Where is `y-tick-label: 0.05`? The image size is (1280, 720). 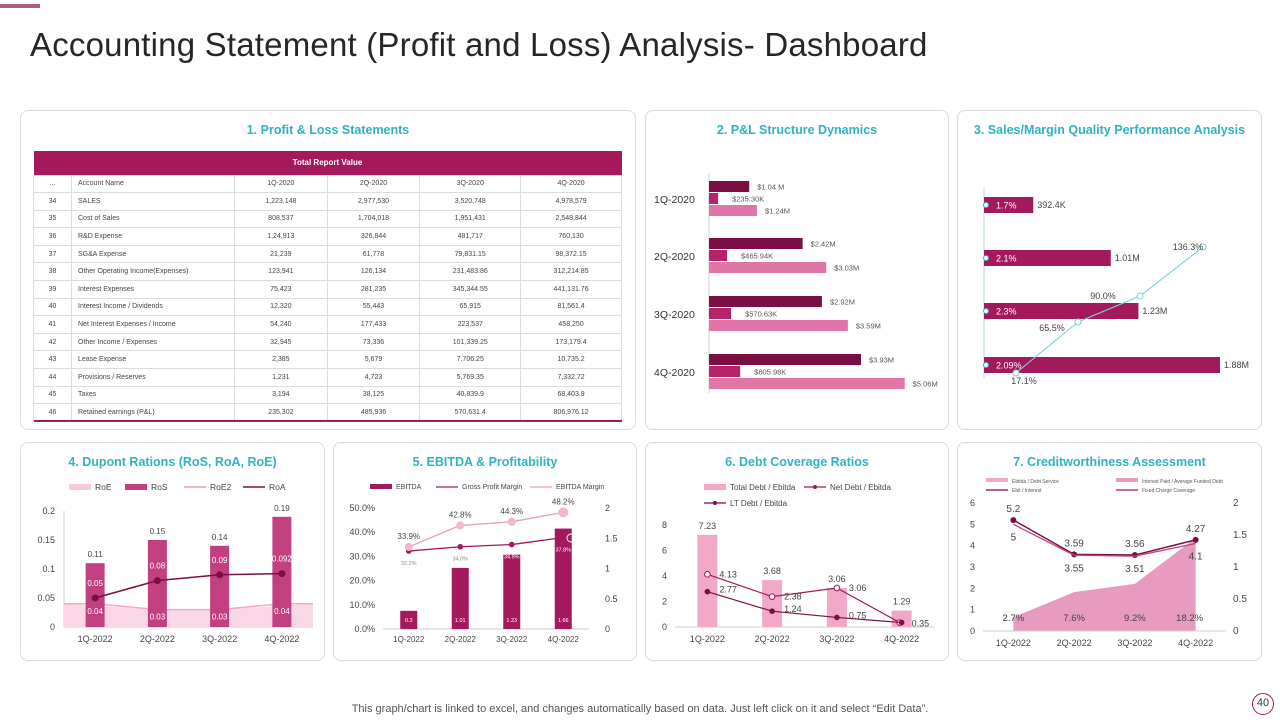
y-tick-label: 0.05 is located at coordinates (46, 598).